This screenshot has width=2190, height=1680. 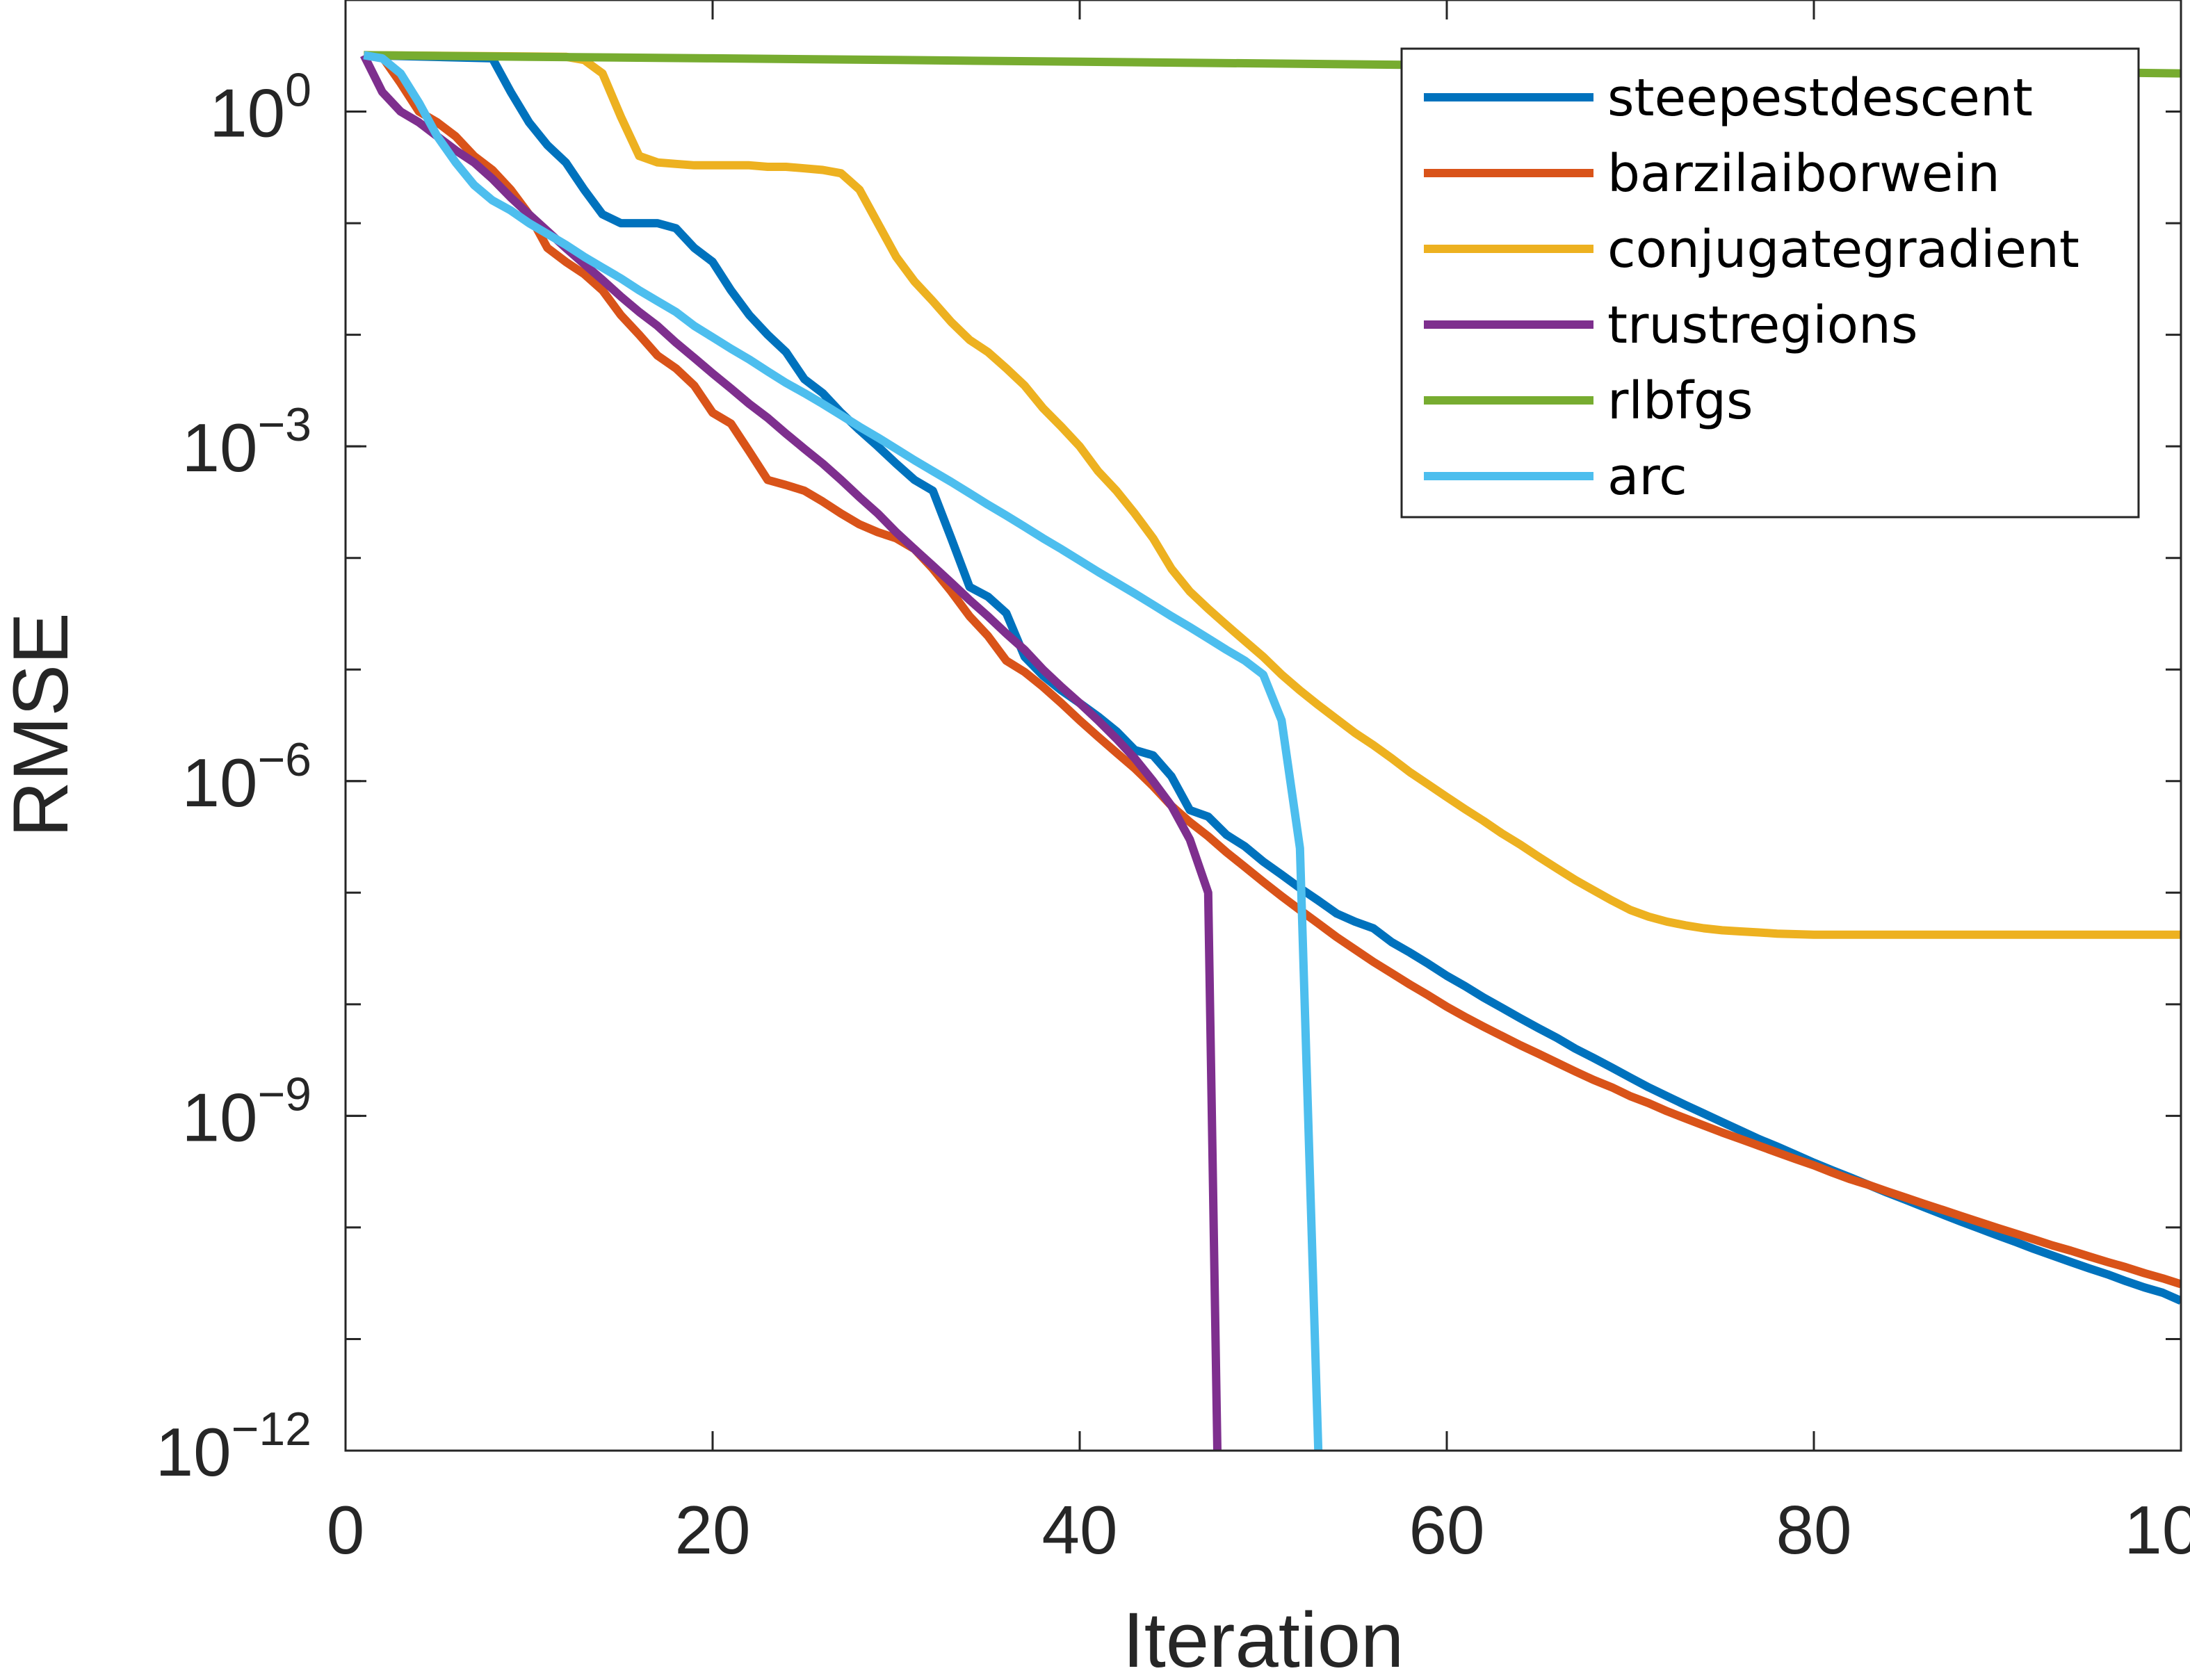 What do you see at coordinates (42, 725) in the screenshot?
I see `y-axis-label: RMSE` at bounding box center [42, 725].